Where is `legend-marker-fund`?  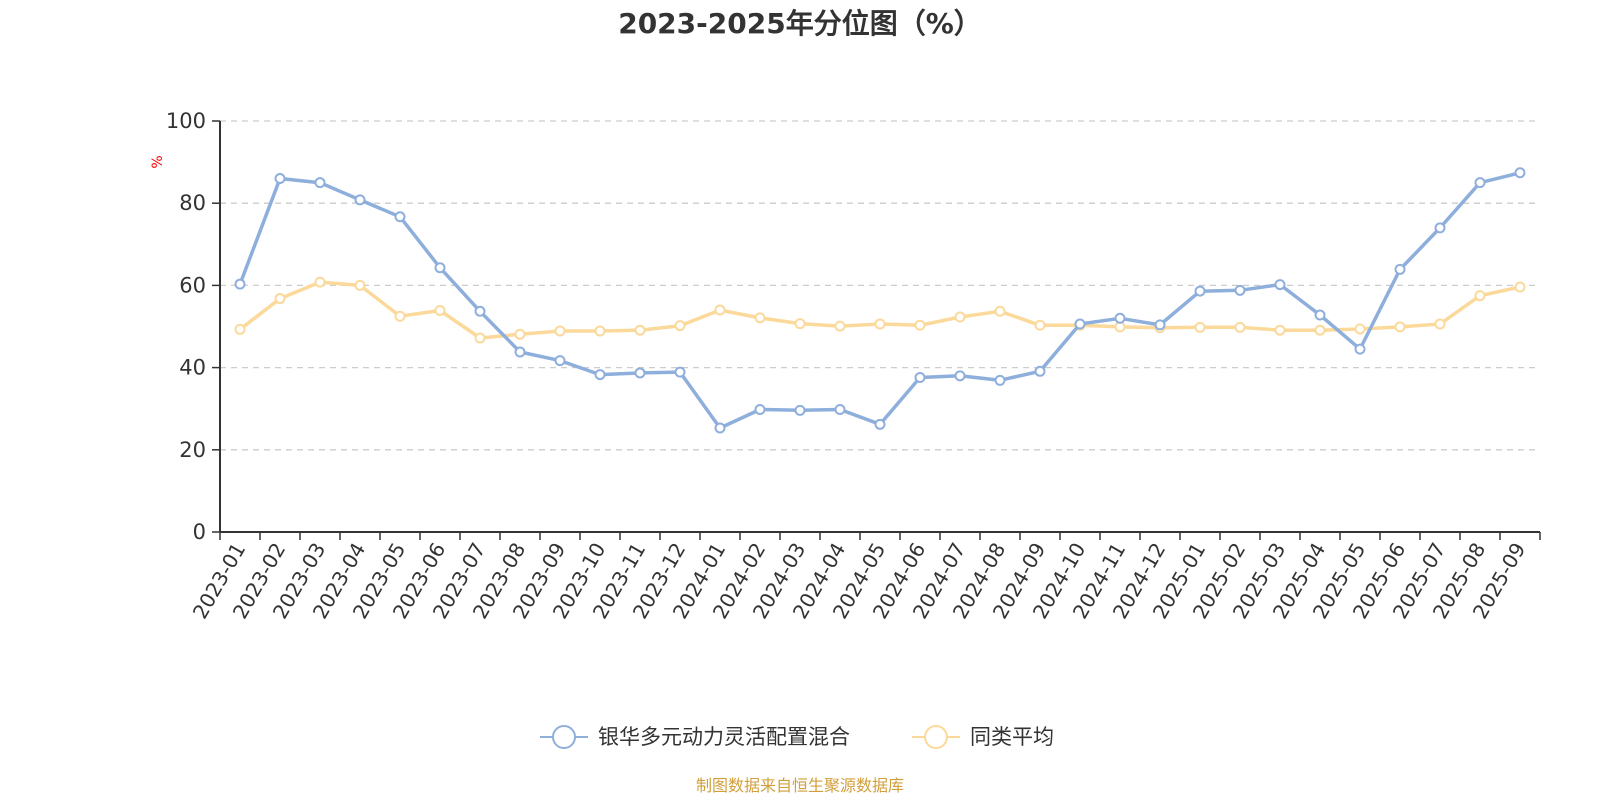 legend-marker-fund is located at coordinates (564, 737).